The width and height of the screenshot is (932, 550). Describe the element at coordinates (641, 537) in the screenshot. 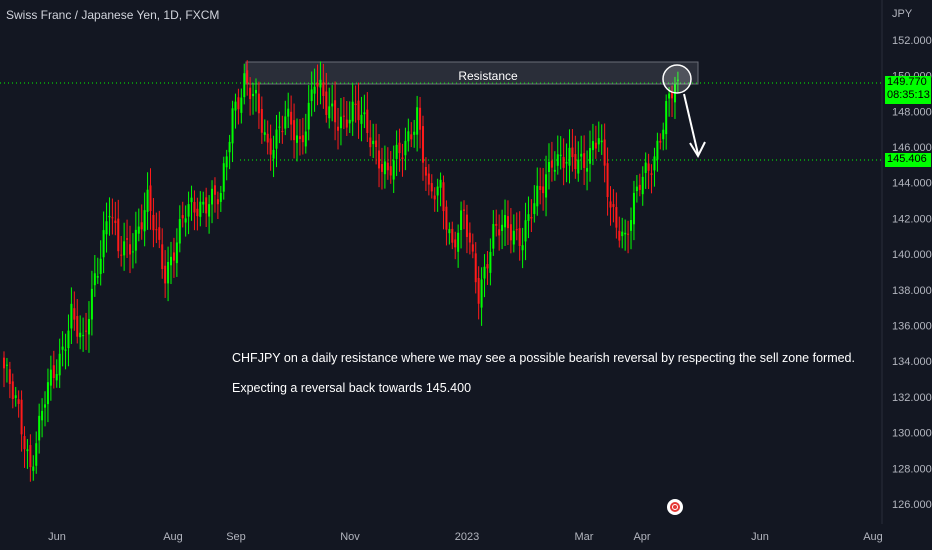

I see `x-tick-label: Apr` at that location.